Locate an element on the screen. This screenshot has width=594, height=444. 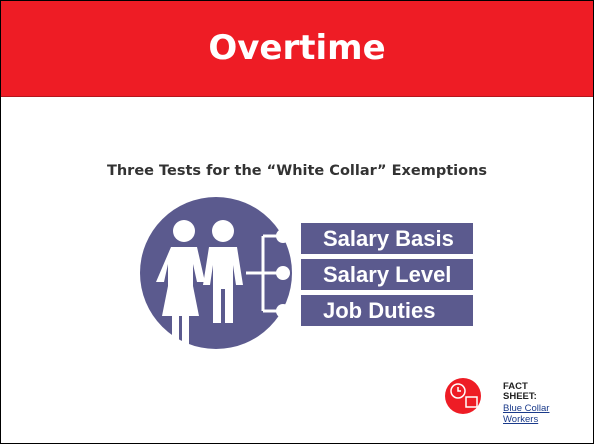
fact-sheet-link: Blue Collar Workers is located at coordinates (526, 414).